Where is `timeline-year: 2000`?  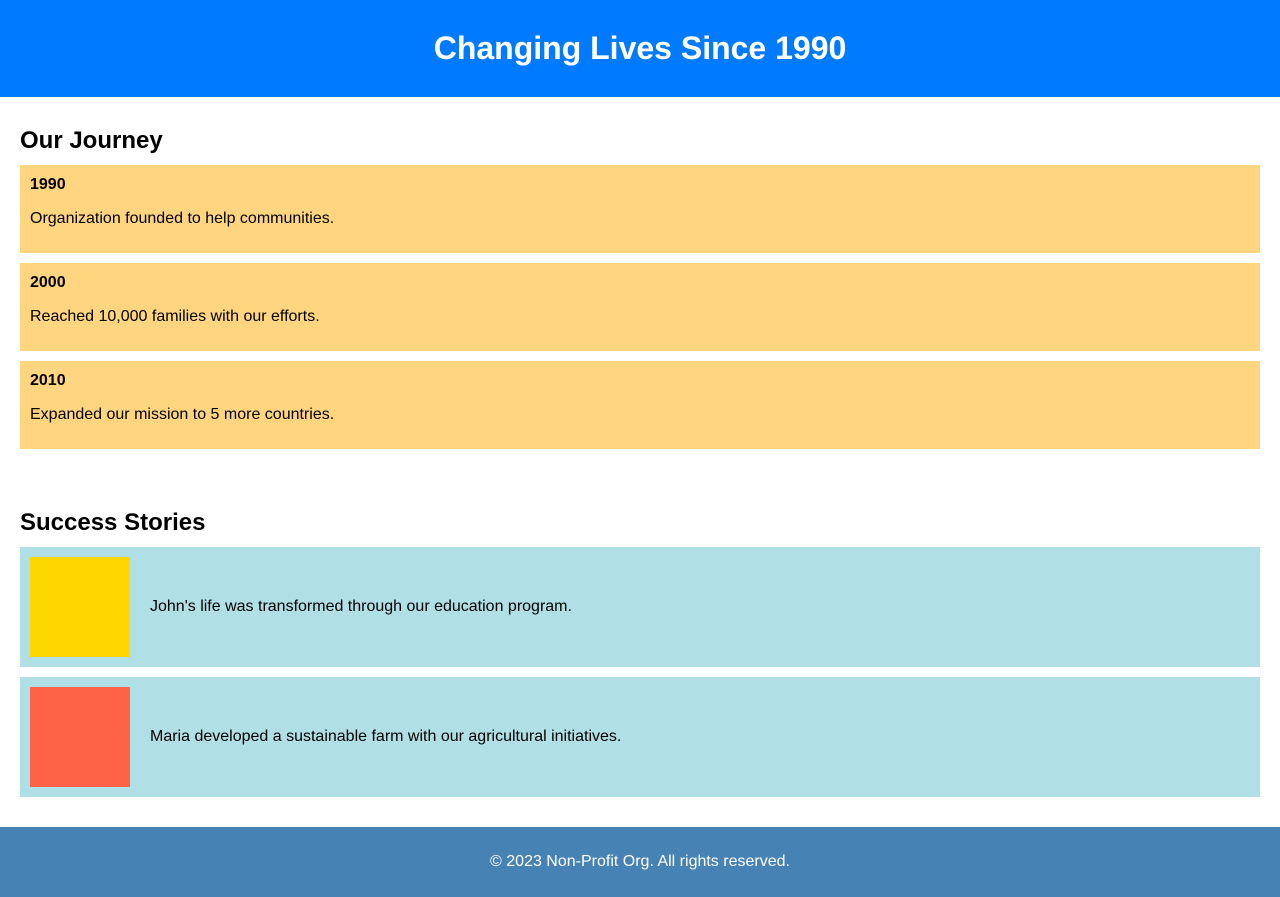 timeline-year: 2000 is located at coordinates (48, 282).